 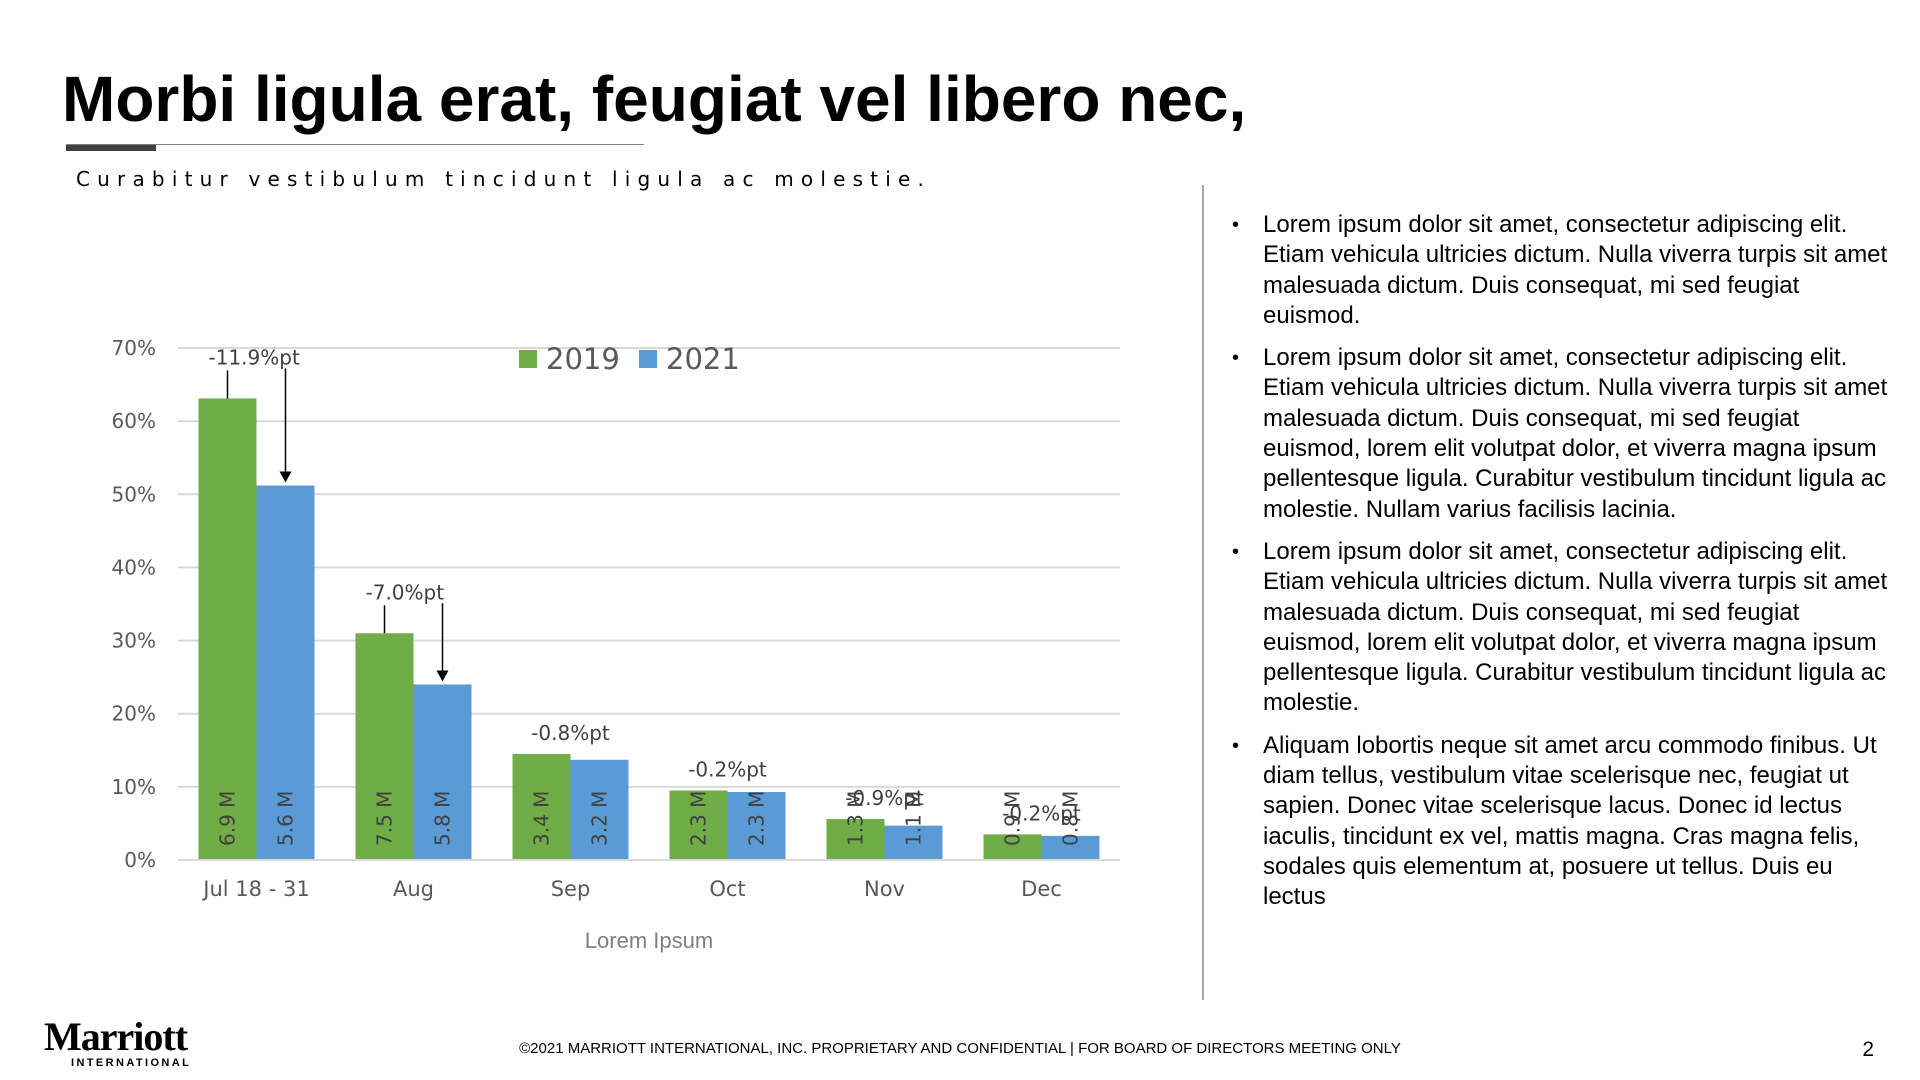 What do you see at coordinates (571, 889) in the screenshot?
I see `x-tick-label: Sep` at bounding box center [571, 889].